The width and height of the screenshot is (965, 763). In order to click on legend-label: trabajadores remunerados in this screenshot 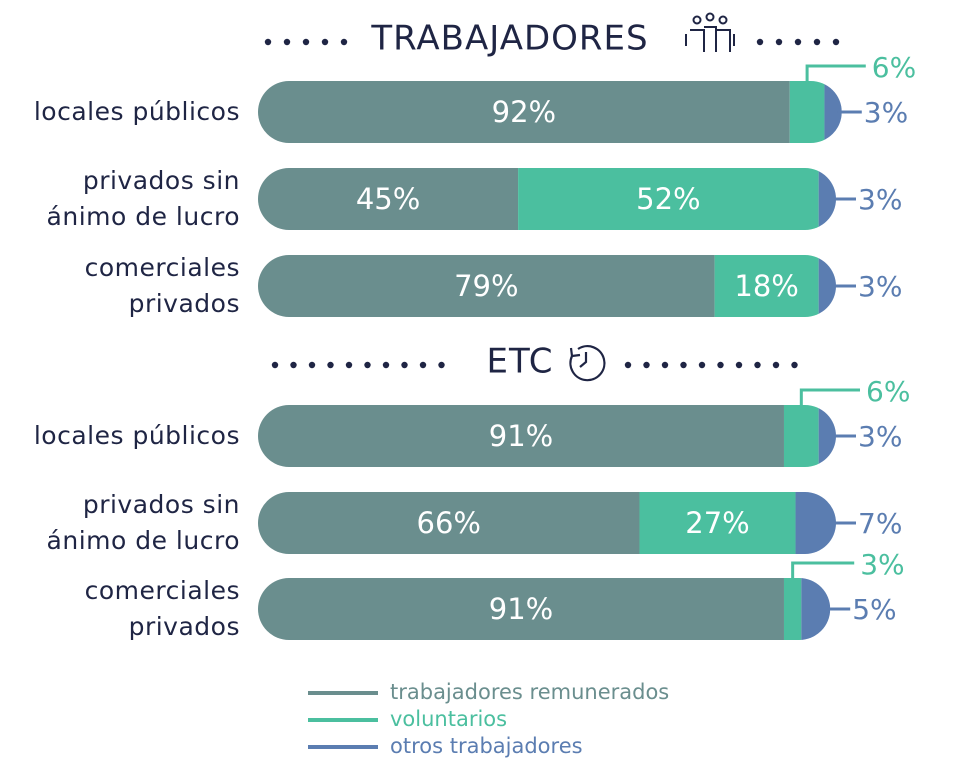, I will do `click(529, 692)`.